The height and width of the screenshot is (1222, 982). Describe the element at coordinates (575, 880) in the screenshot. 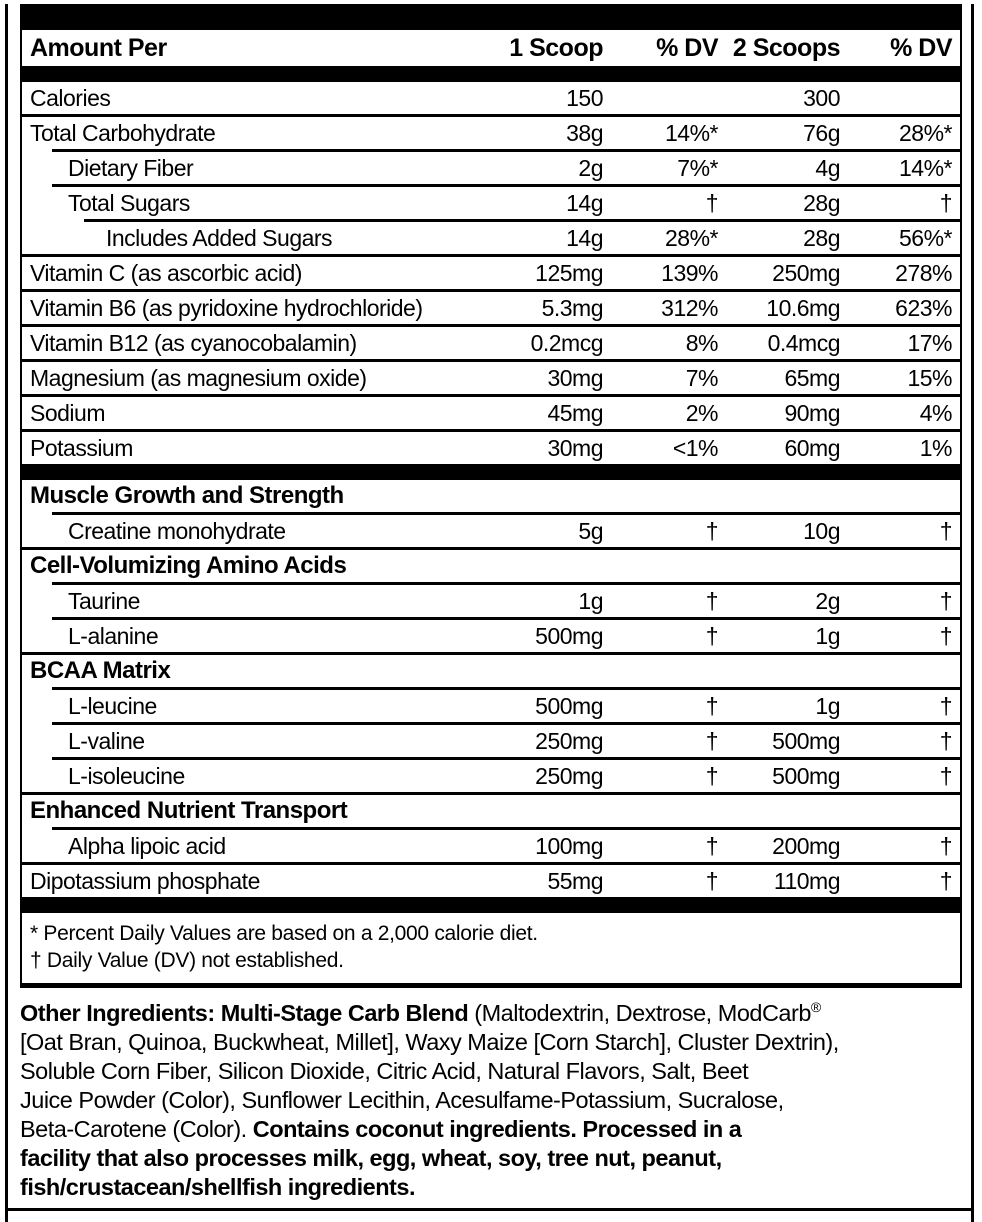

I see `amount-1-scoop: 55mg` at that location.